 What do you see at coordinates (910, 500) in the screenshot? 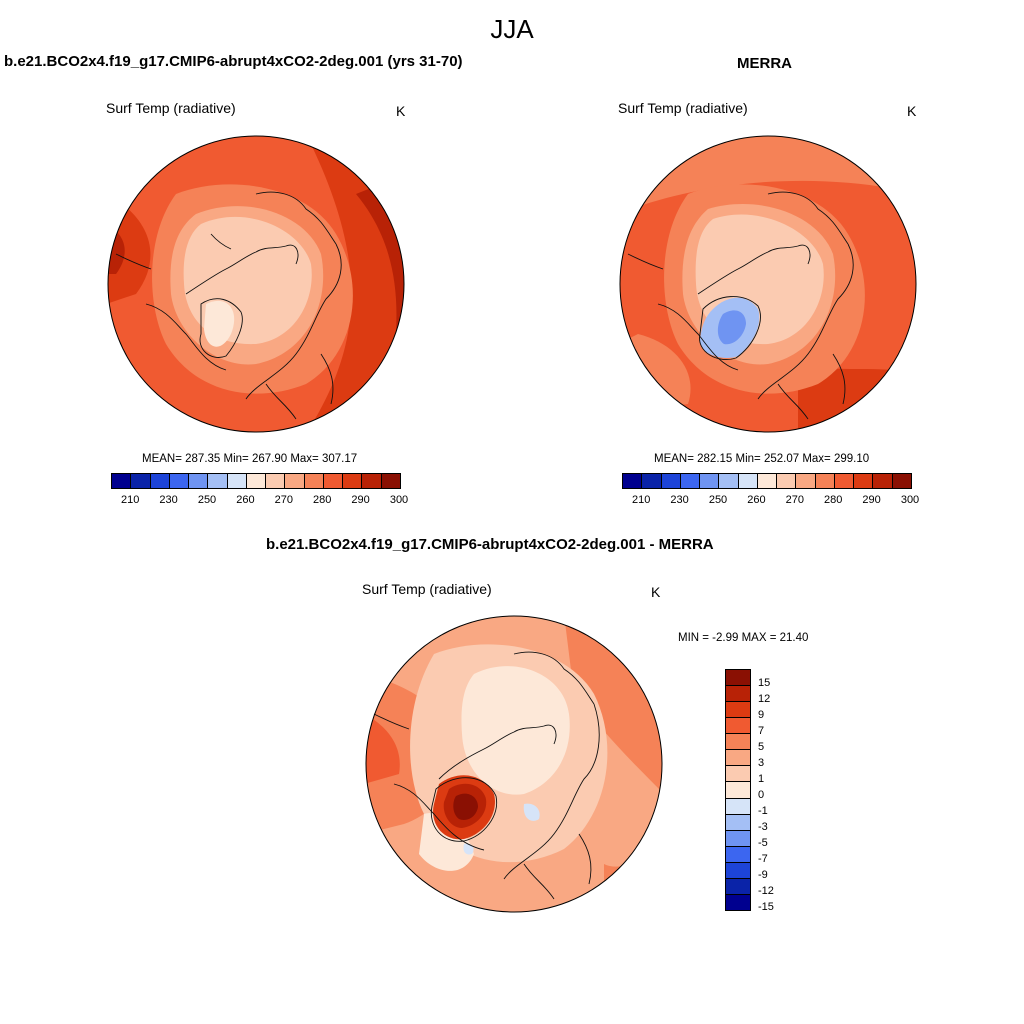
I see `obs-colorbar-tick: 300` at bounding box center [910, 500].